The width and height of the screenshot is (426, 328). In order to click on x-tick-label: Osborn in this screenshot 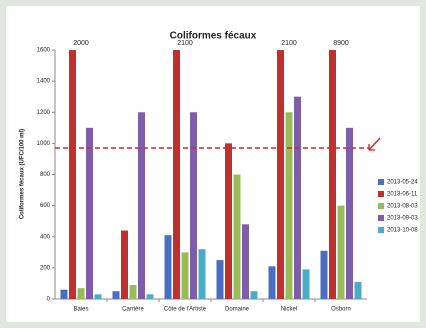, I will do `click(341, 310)`.